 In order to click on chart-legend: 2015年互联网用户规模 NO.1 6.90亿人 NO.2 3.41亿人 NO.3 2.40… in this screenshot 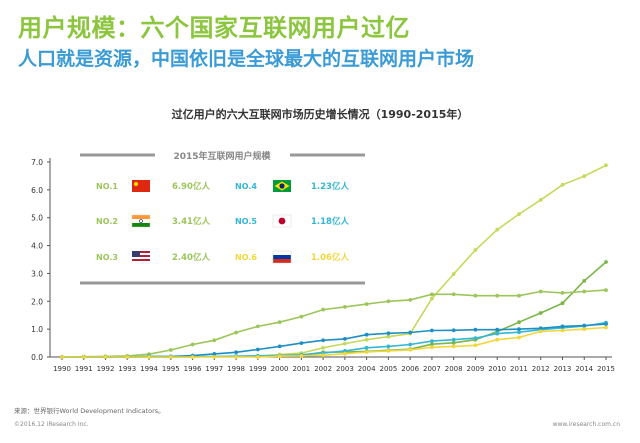, I will do `click(222, 217)`.